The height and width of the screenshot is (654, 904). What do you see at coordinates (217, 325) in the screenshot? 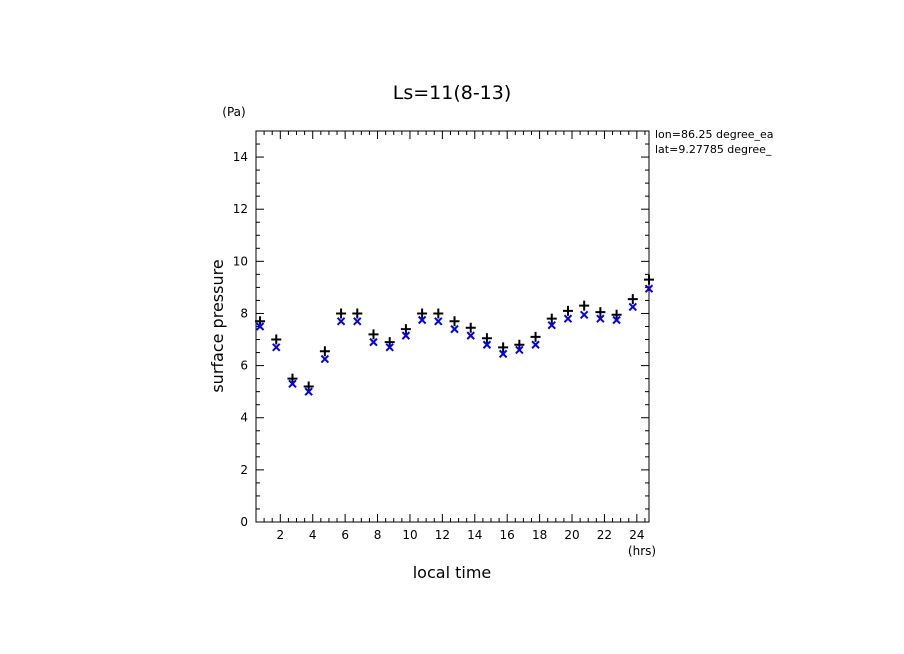
I see `y-axis-label: surface pressure` at bounding box center [217, 325].